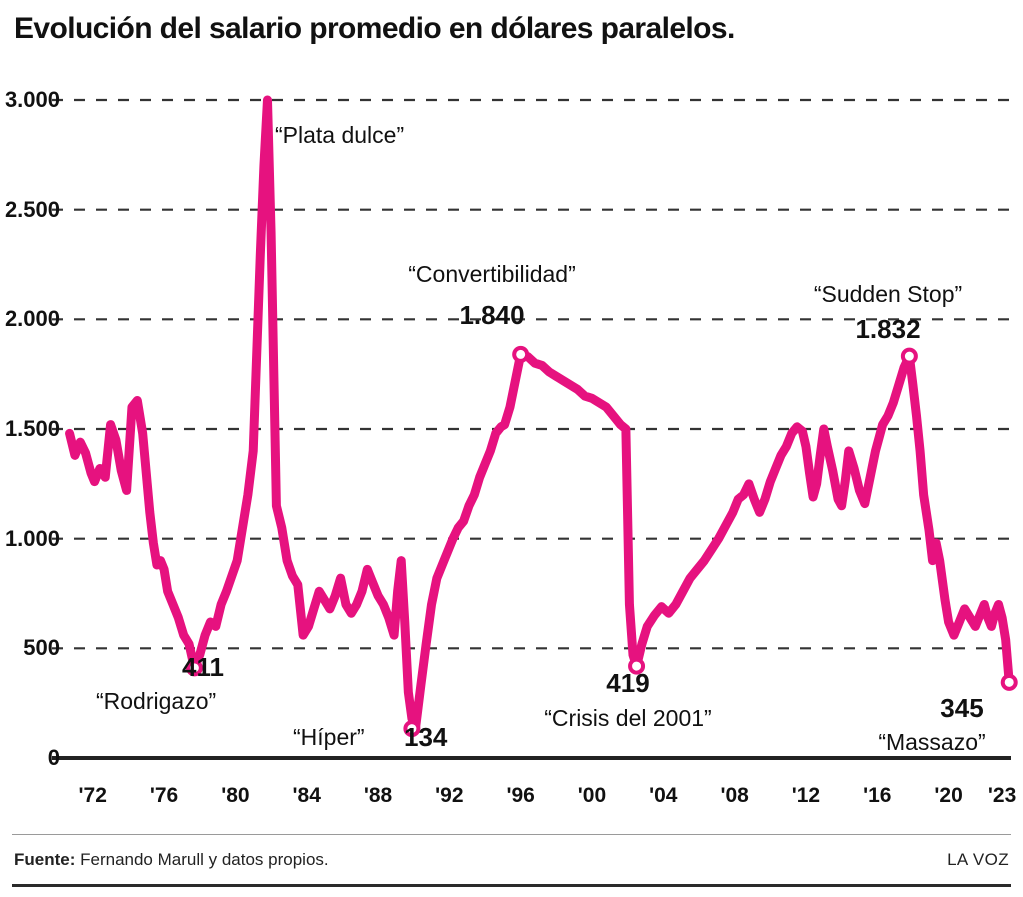  I want to click on annotation-crisis-2001: “Crisis del 2001”, so click(627, 718).